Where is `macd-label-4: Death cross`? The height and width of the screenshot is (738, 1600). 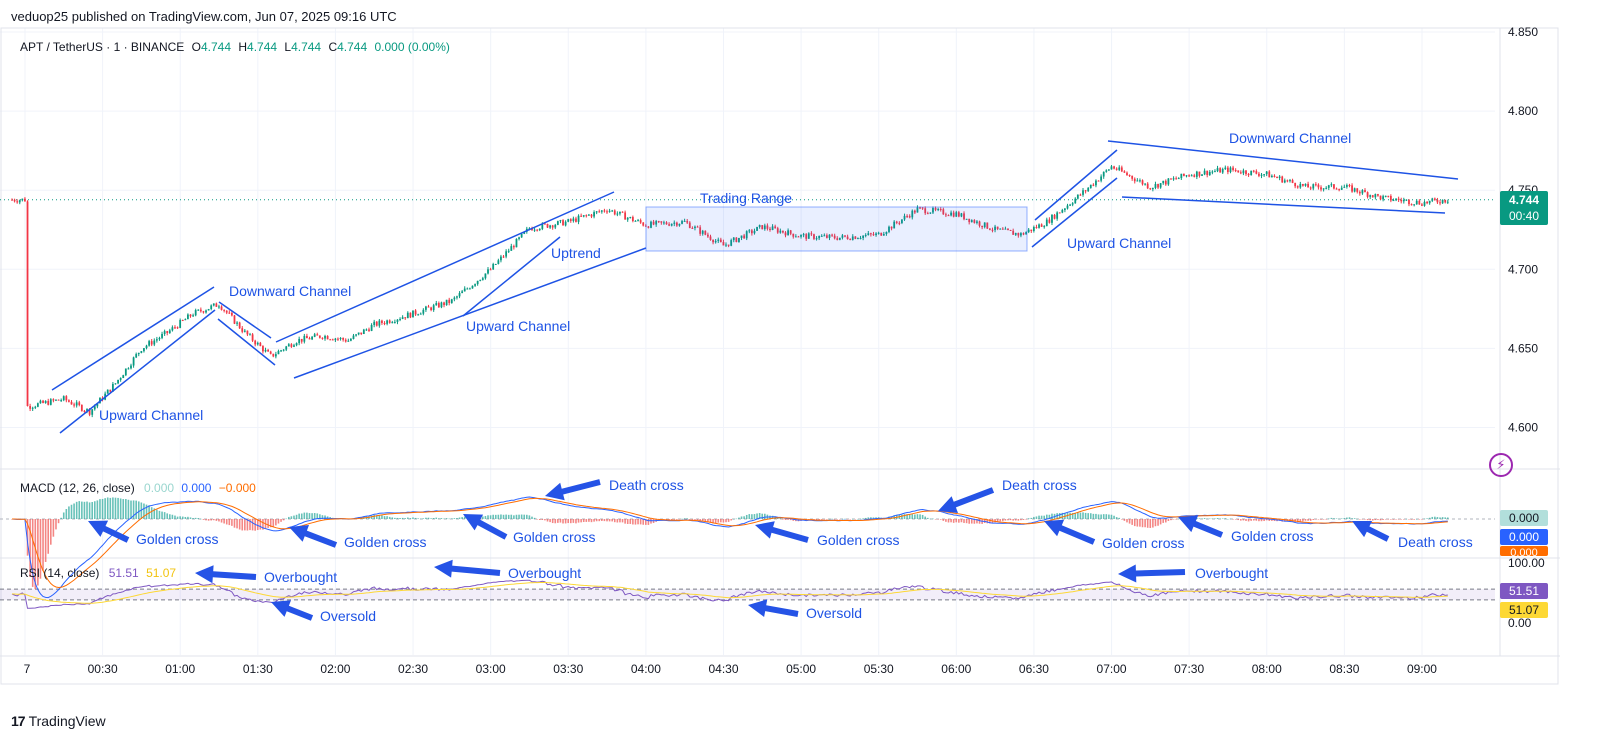
macd-label-4: Death cross is located at coordinates (646, 485).